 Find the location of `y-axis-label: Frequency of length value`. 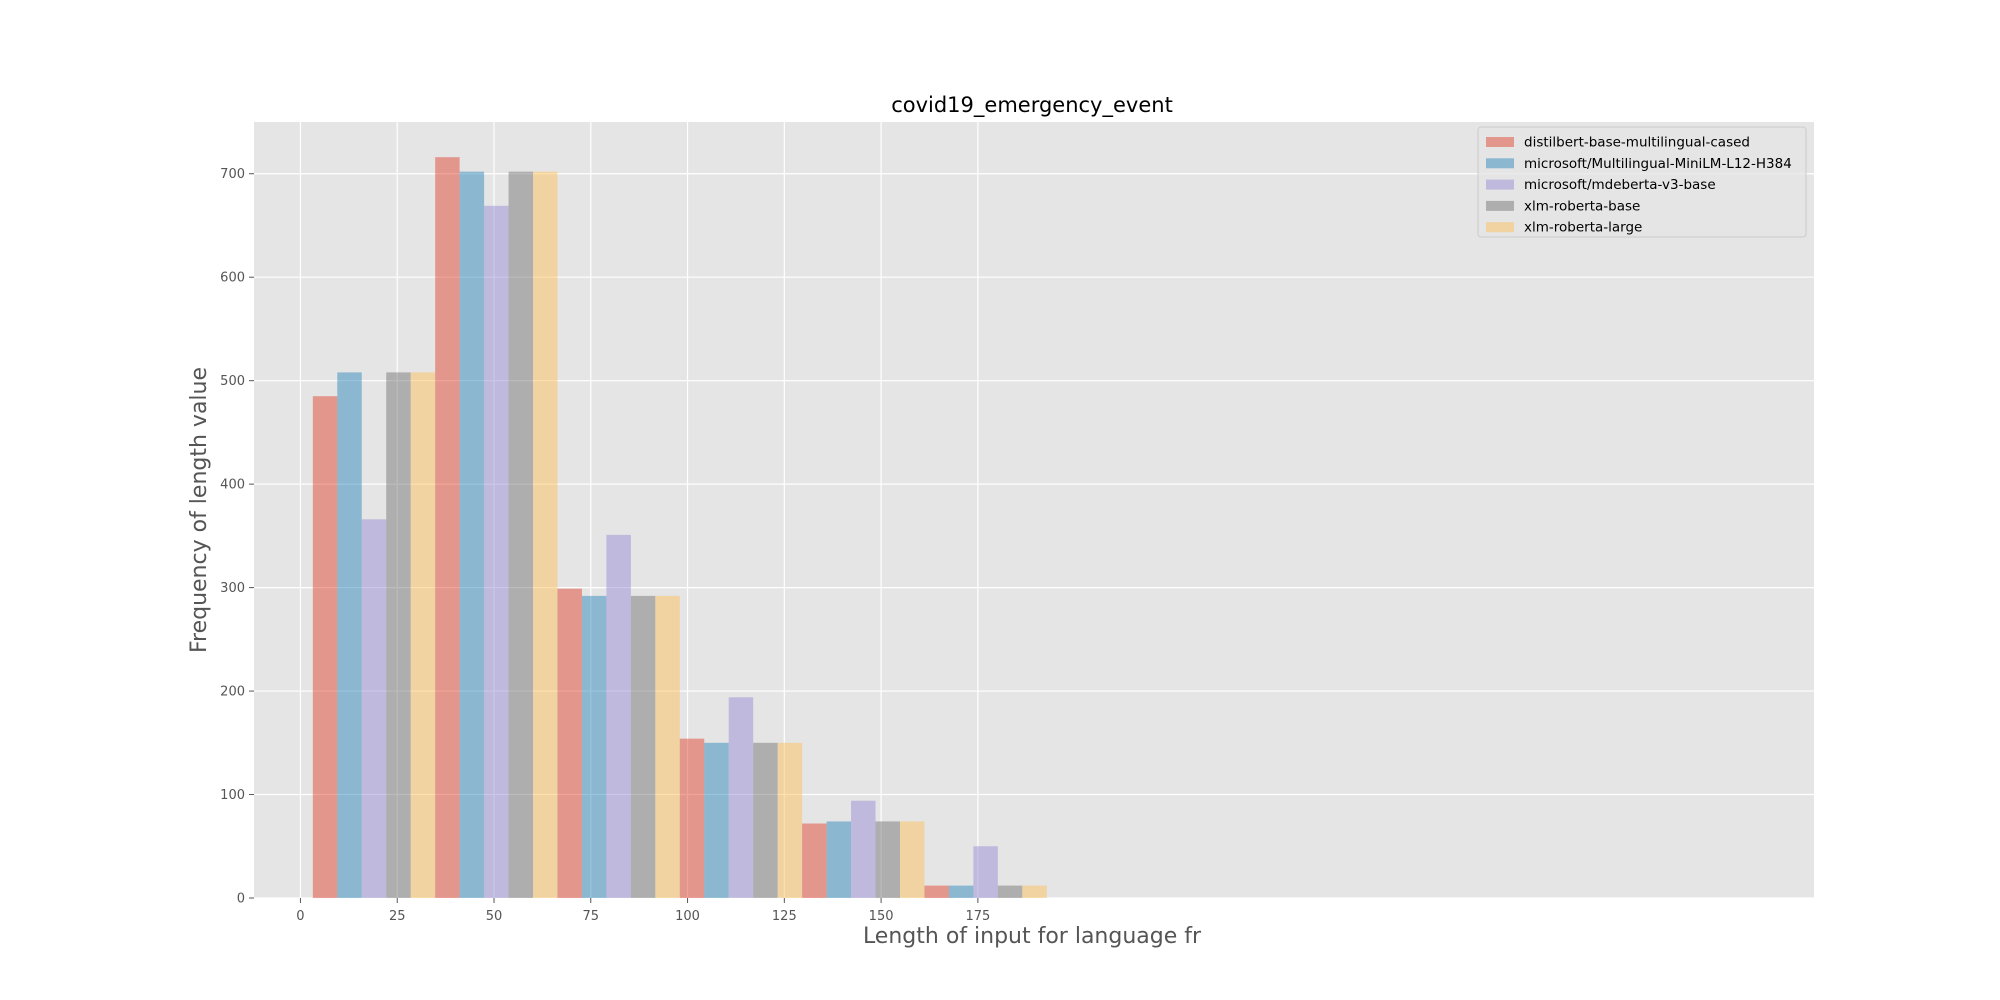

y-axis-label: Frequency of length value is located at coordinates (199, 510).